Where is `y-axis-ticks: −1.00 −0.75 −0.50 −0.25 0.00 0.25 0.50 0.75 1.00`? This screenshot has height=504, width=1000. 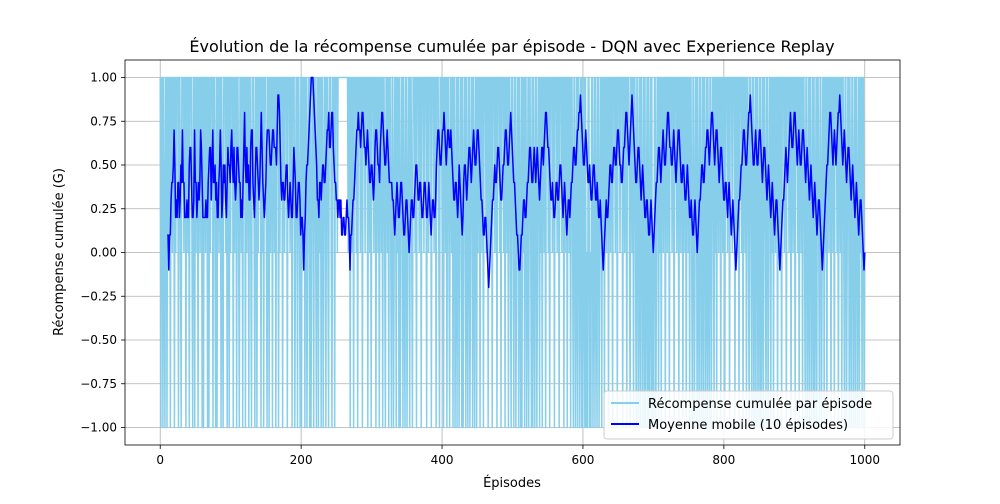 y-axis-ticks: −1.00 −0.75 −0.50 −0.25 0.00 0.25 0.50 0.75 1.00 is located at coordinates (102, 253).